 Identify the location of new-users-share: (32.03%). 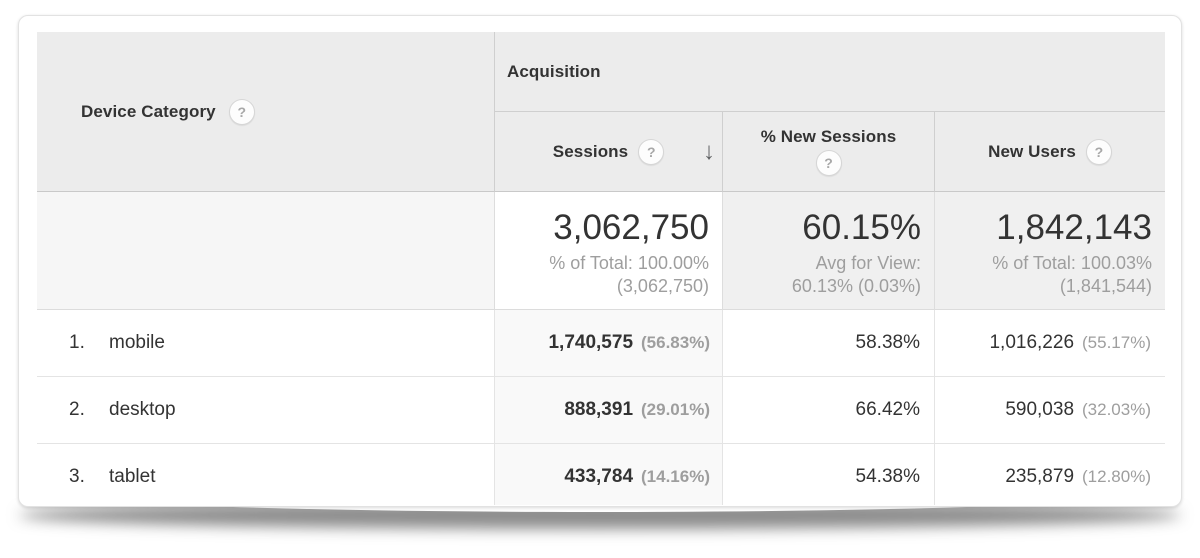
(1116, 409).